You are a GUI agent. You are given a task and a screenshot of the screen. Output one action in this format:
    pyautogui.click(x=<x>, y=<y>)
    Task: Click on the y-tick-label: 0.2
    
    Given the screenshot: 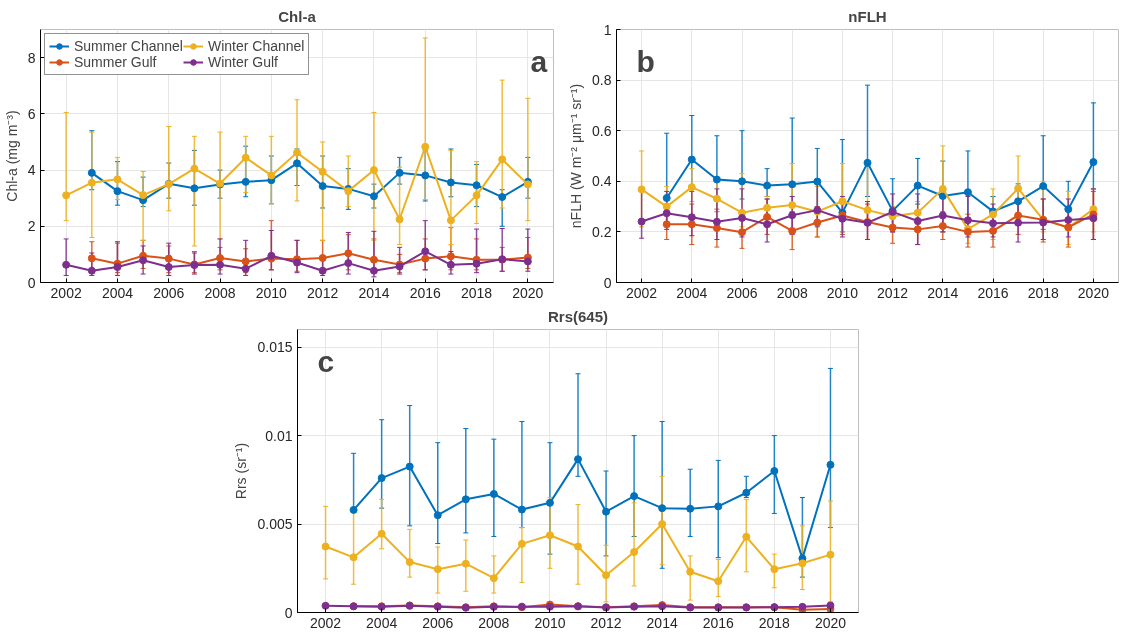 What is the action you would take?
    pyautogui.click(x=602, y=231)
    